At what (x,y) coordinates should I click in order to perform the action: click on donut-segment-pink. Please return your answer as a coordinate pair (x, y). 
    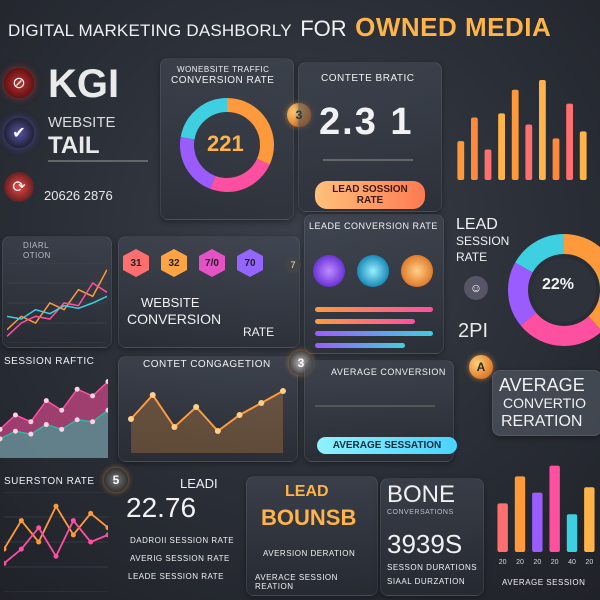
    Looking at the image, I should click on (227, 145).